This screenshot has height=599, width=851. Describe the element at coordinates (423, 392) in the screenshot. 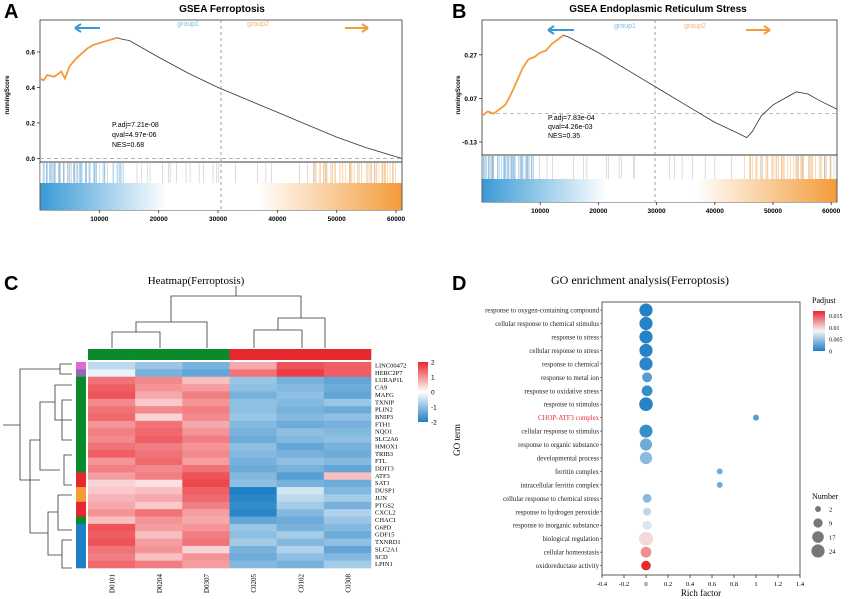

I see `heatmap-legend-bar` at that location.